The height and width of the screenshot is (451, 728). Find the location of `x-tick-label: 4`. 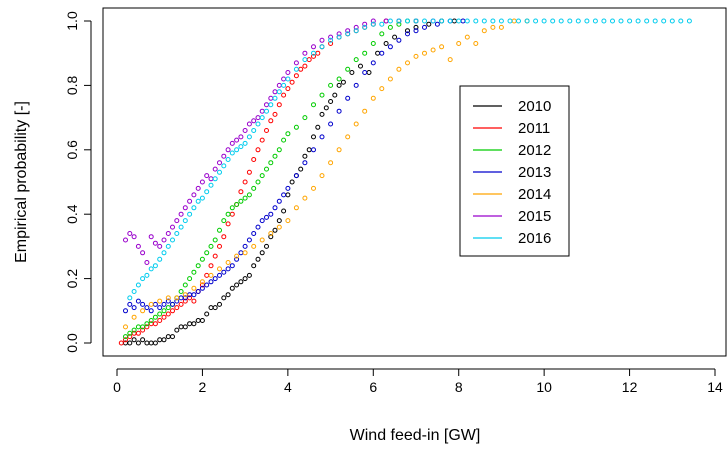

x-tick-label: 4 is located at coordinates (288, 387).